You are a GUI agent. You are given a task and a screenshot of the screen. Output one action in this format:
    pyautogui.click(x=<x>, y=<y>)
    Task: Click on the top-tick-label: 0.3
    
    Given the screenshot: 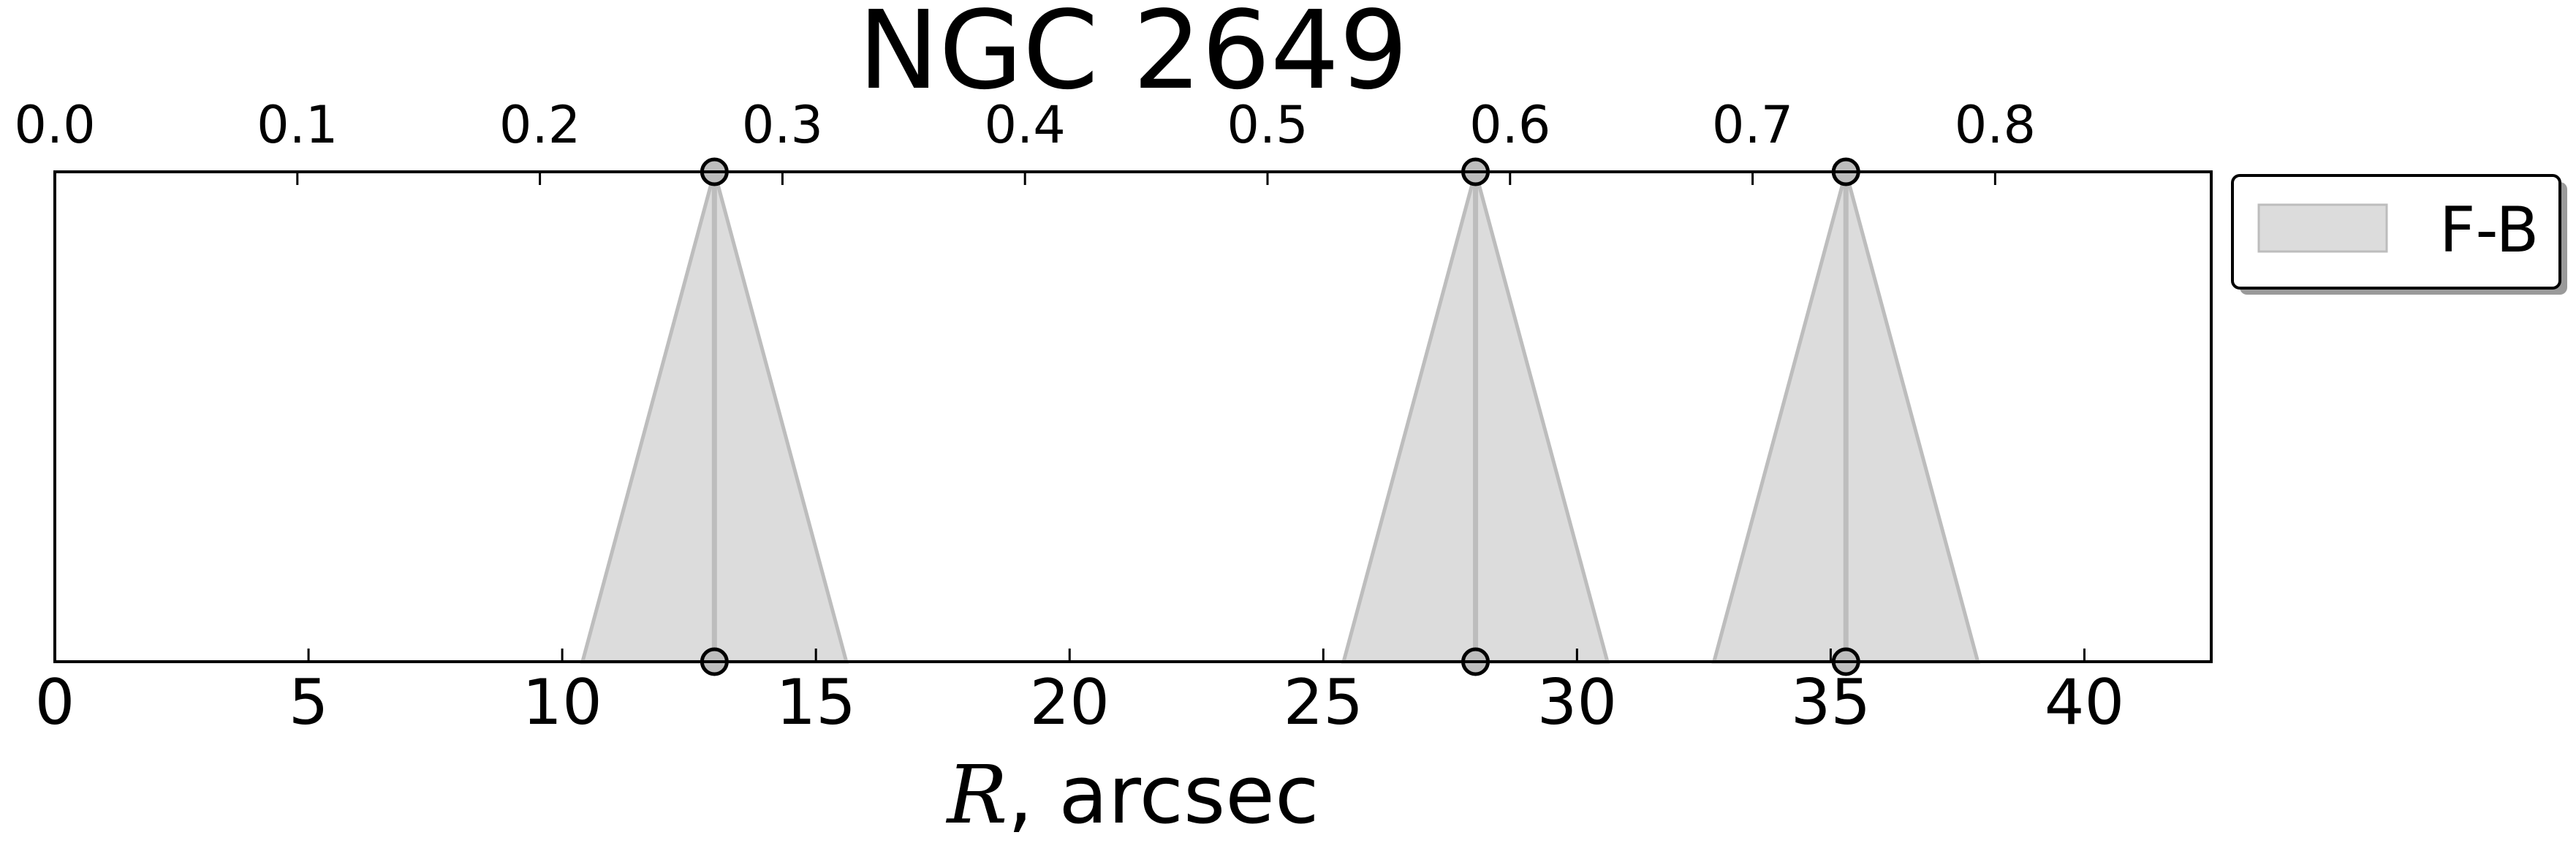 What is the action you would take?
    pyautogui.click(x=782, y=125)
    